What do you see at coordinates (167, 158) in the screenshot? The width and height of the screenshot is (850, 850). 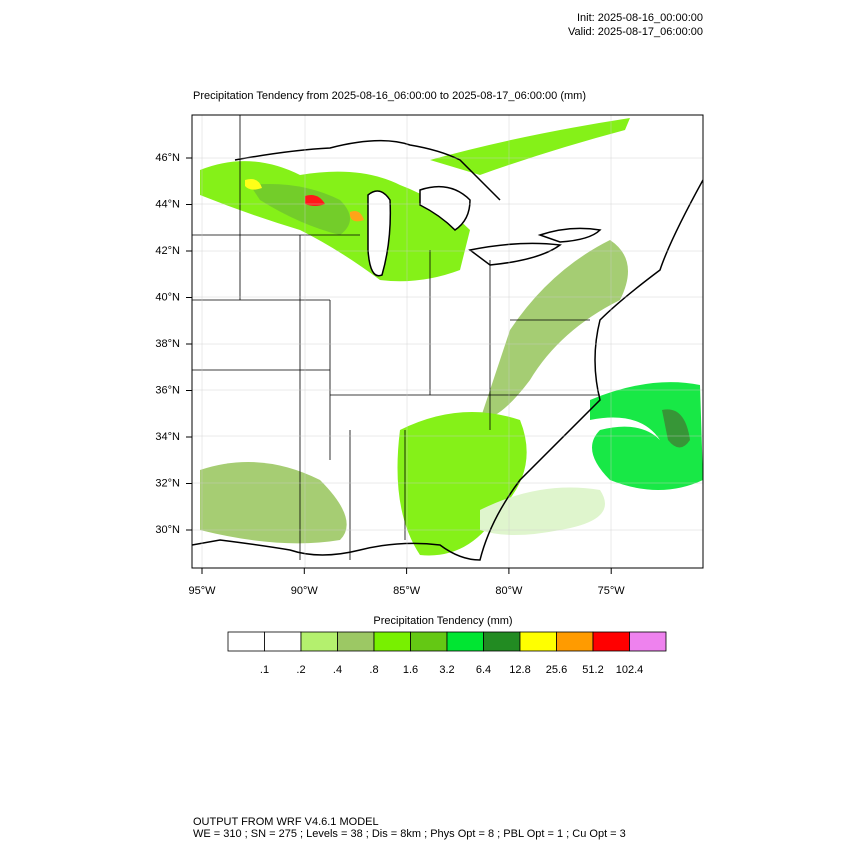 I see `lat-label: 46°N` at bounding box center [167, 158].